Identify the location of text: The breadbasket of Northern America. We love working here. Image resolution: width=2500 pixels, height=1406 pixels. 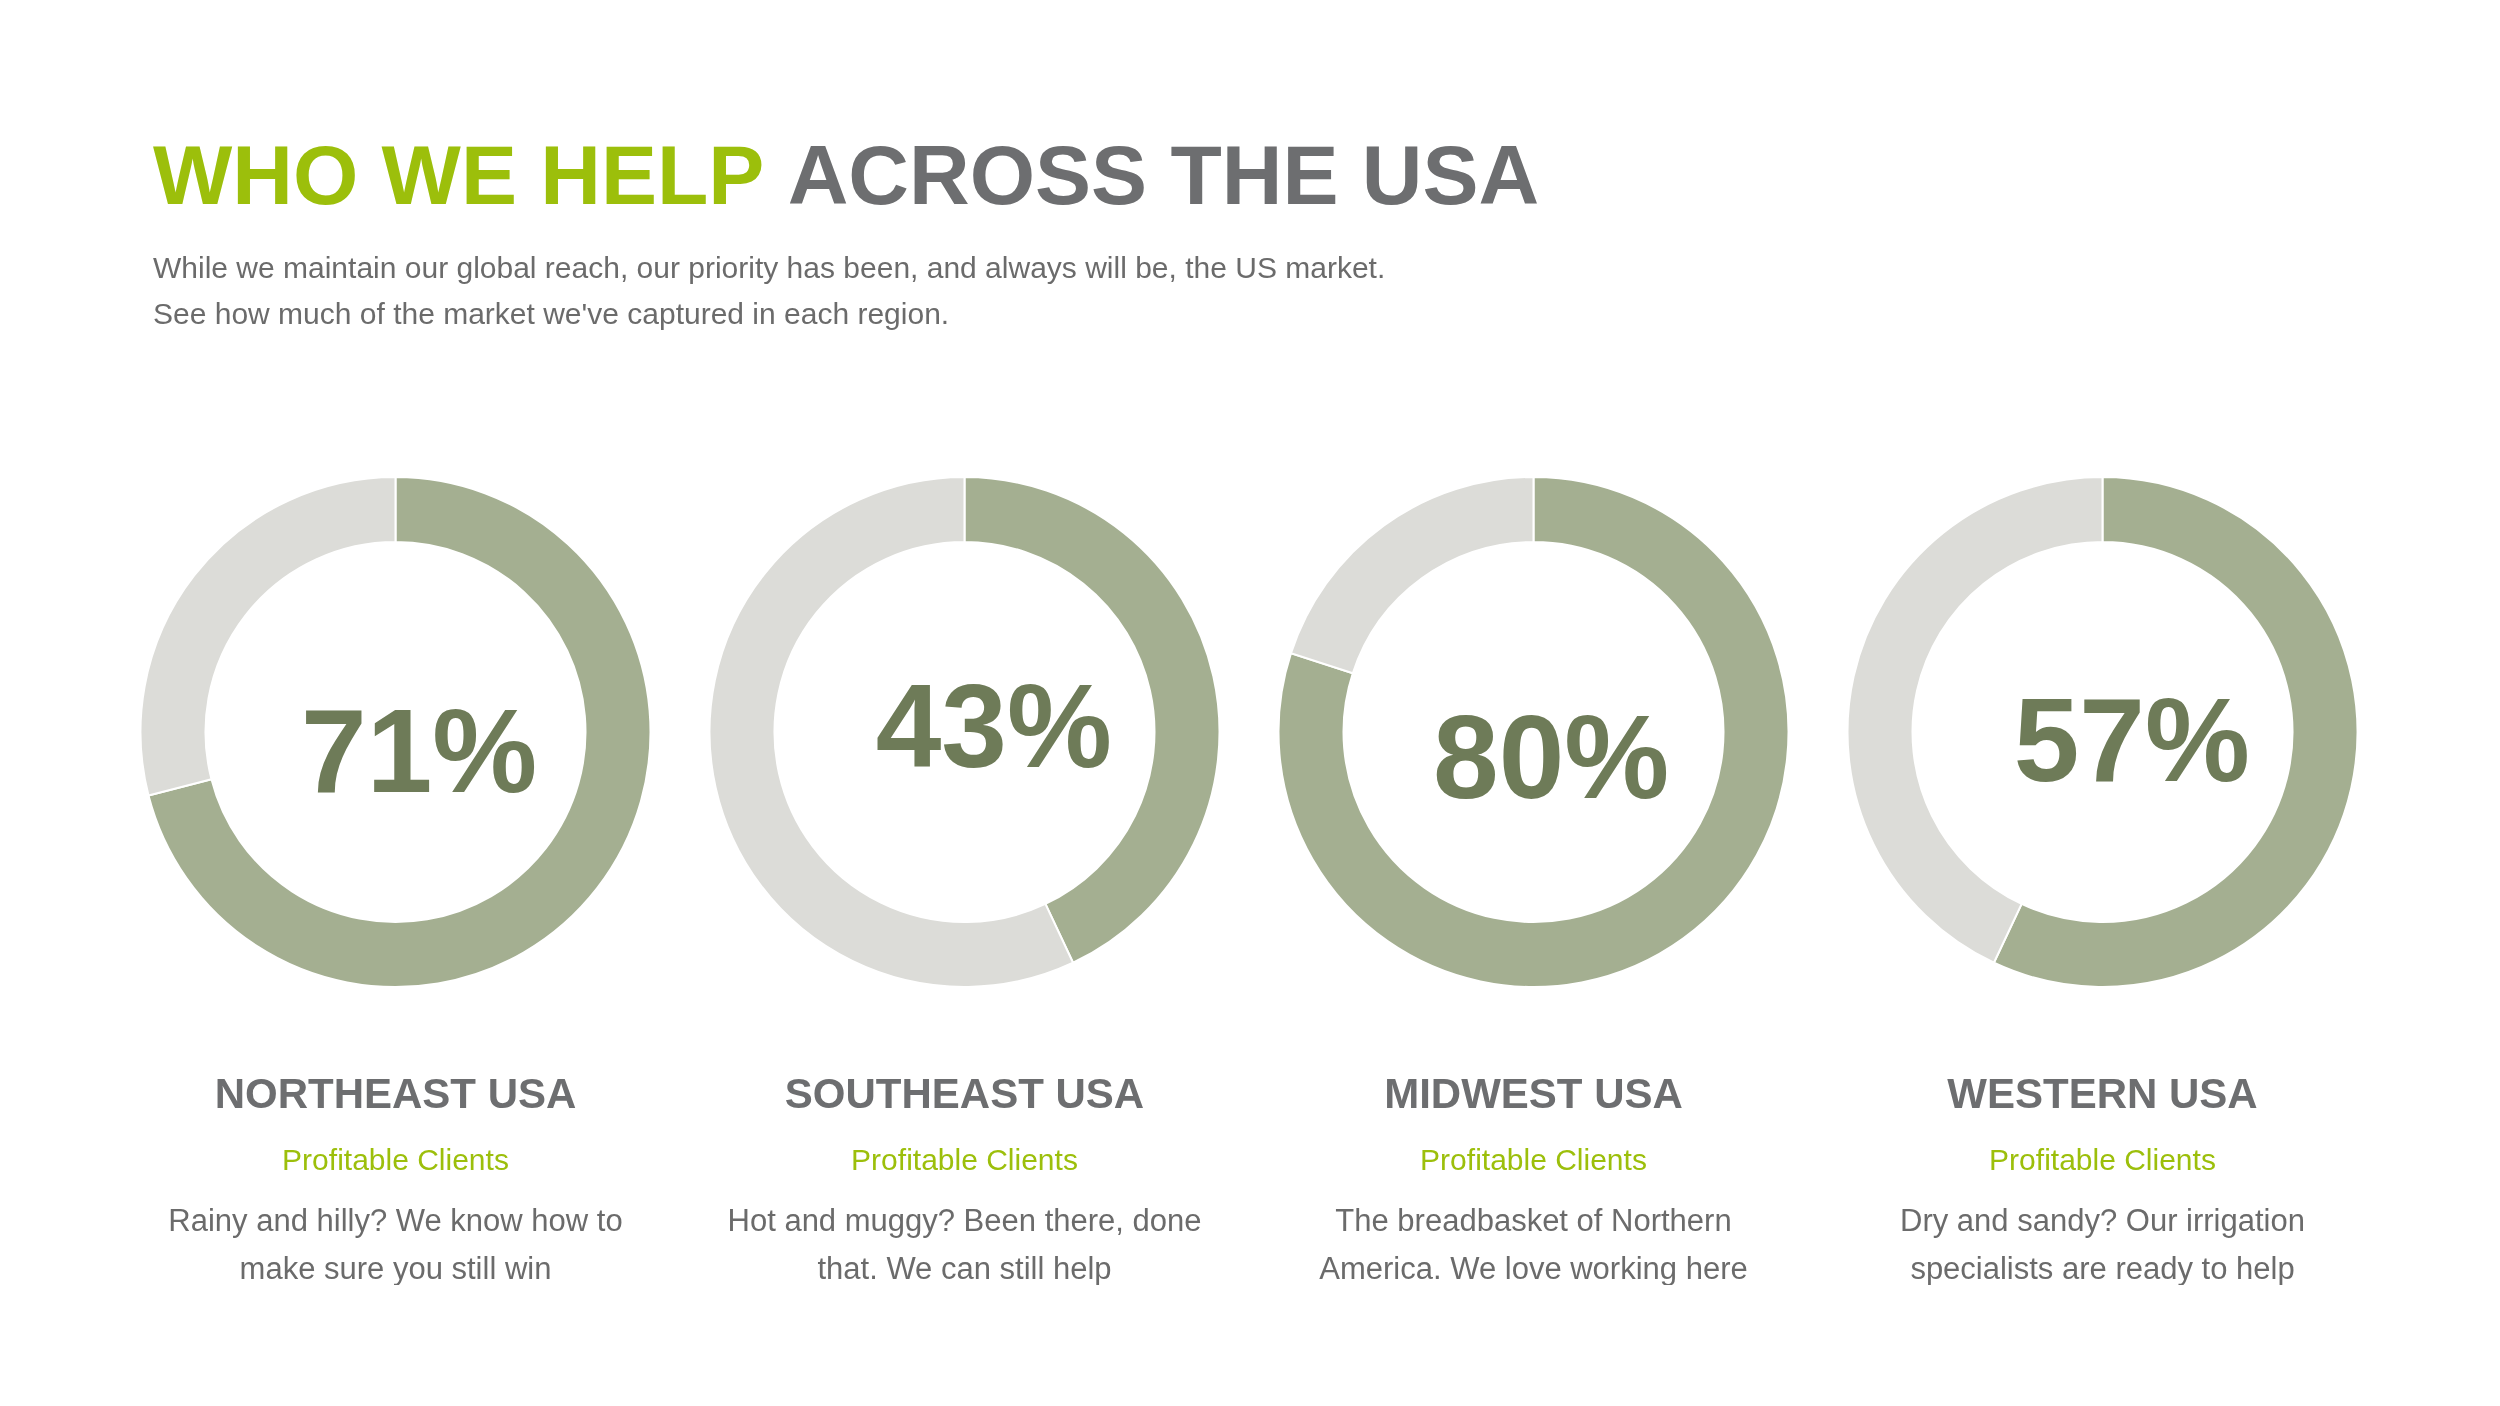
(1533, 1244).